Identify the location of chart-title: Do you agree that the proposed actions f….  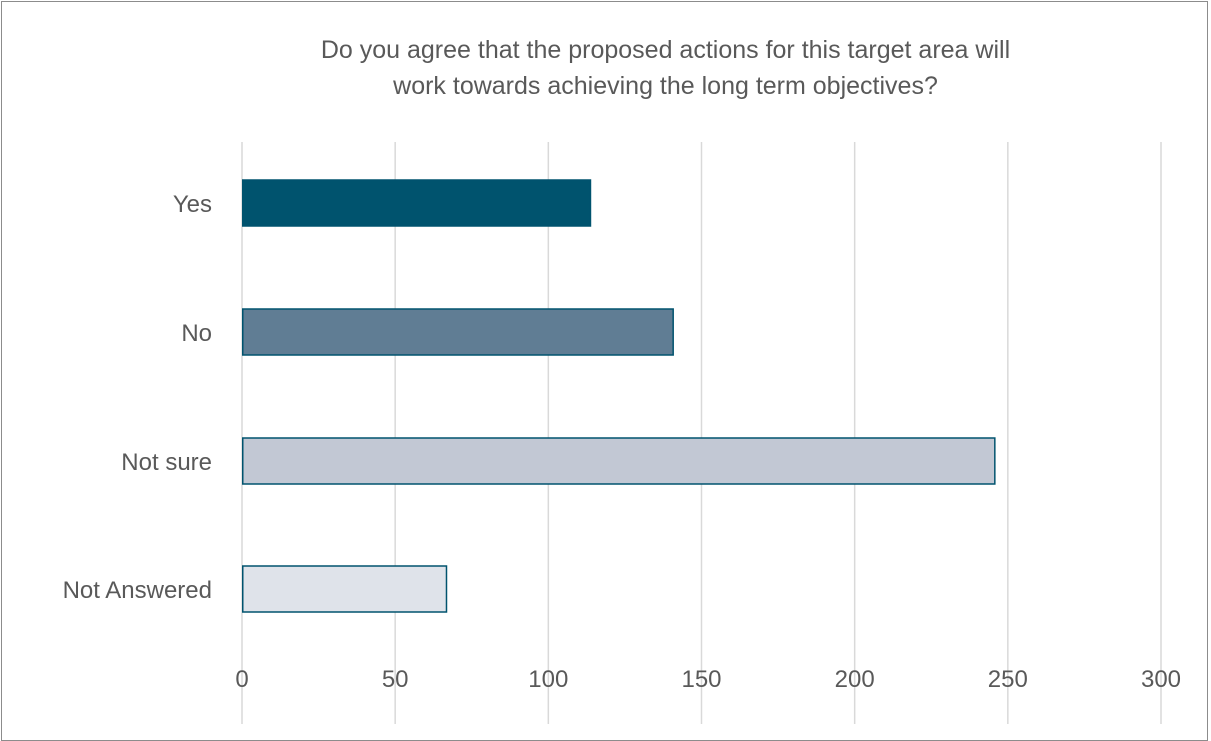
(605, 68).